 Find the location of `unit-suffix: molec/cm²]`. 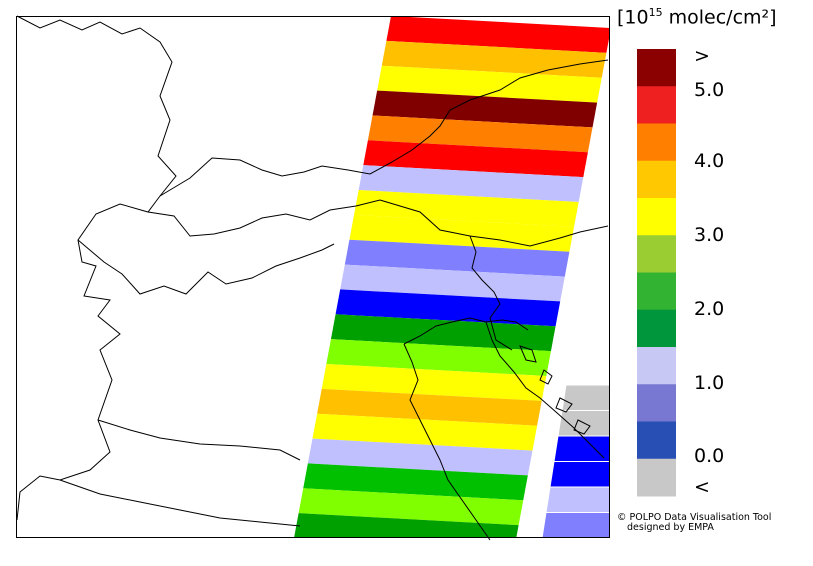

unit-suffix: molec/cm²] is located at coordinates (719, 17).